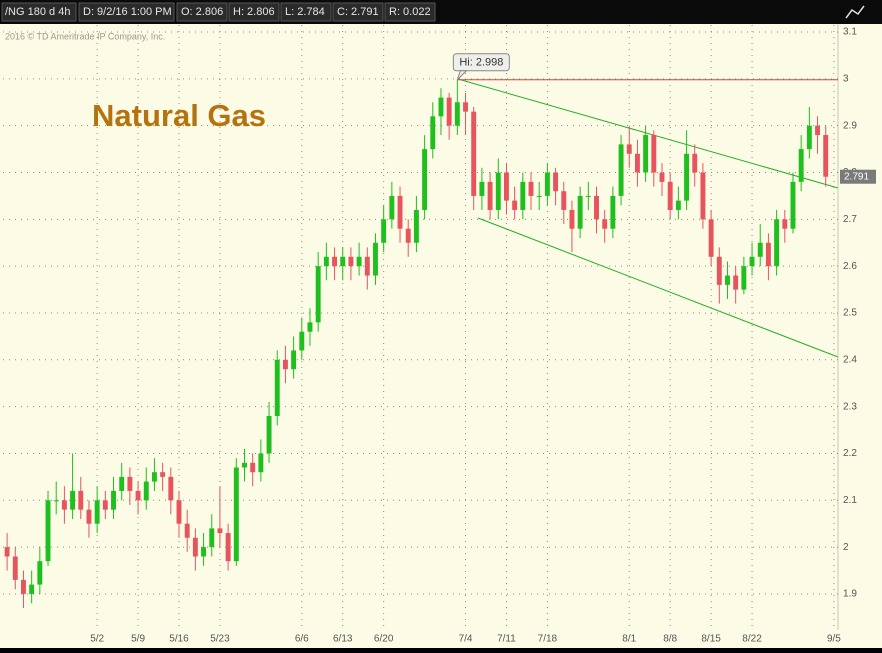  Describe the element at coordinates (856, 176) in the screenshot. I see `price-tag-label: 2.791` at that location.